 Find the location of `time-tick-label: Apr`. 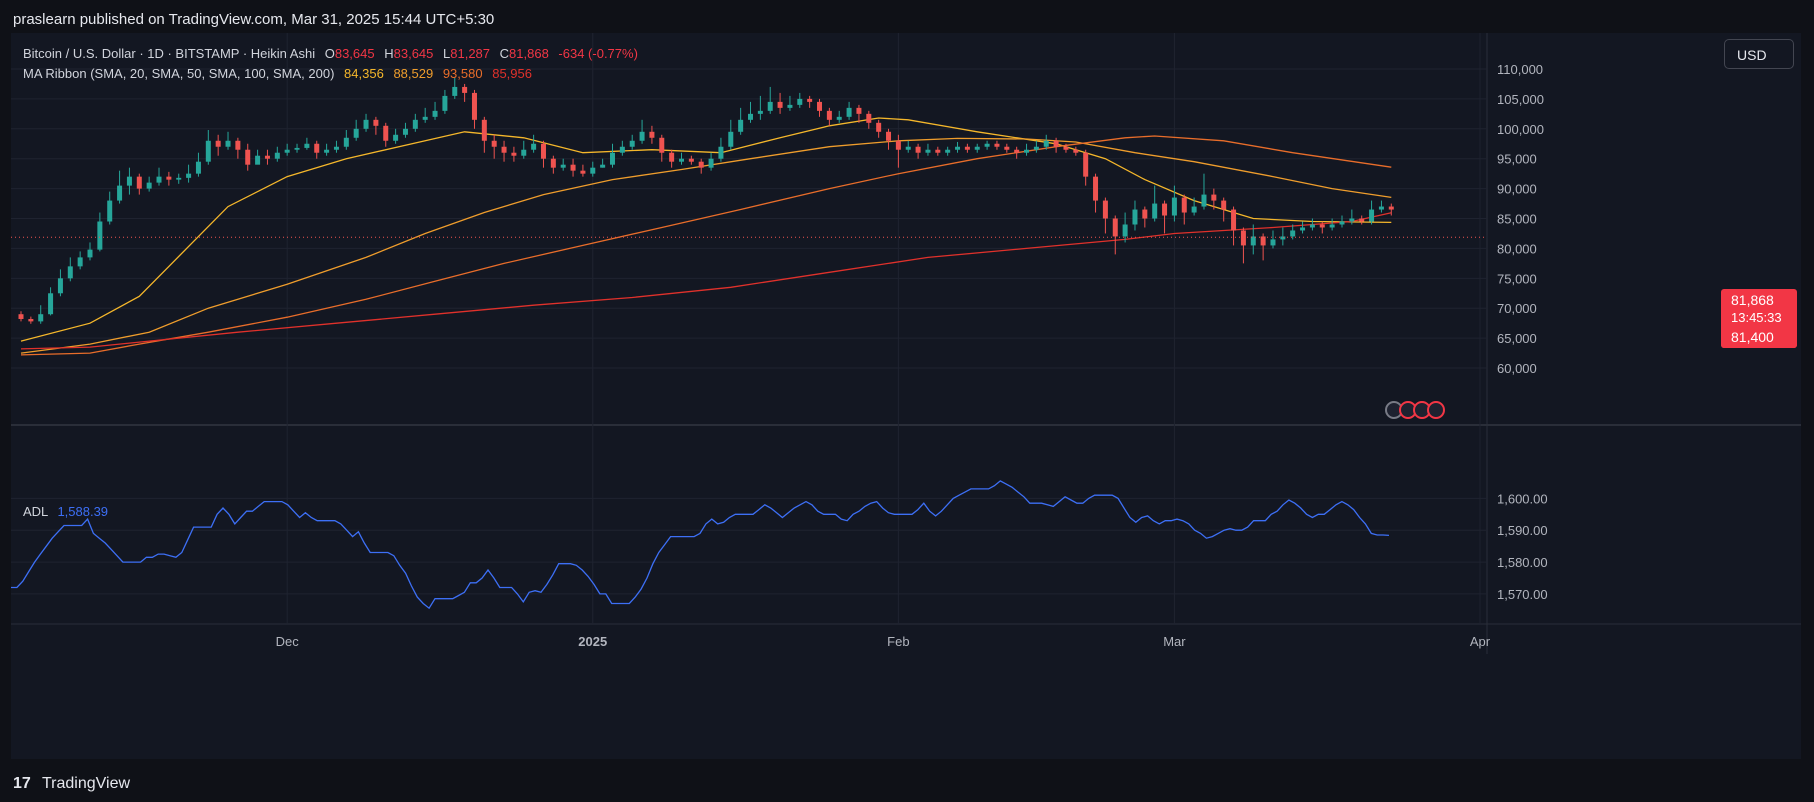

time-tick-label: Apr is located at coordinates (1480, 641).